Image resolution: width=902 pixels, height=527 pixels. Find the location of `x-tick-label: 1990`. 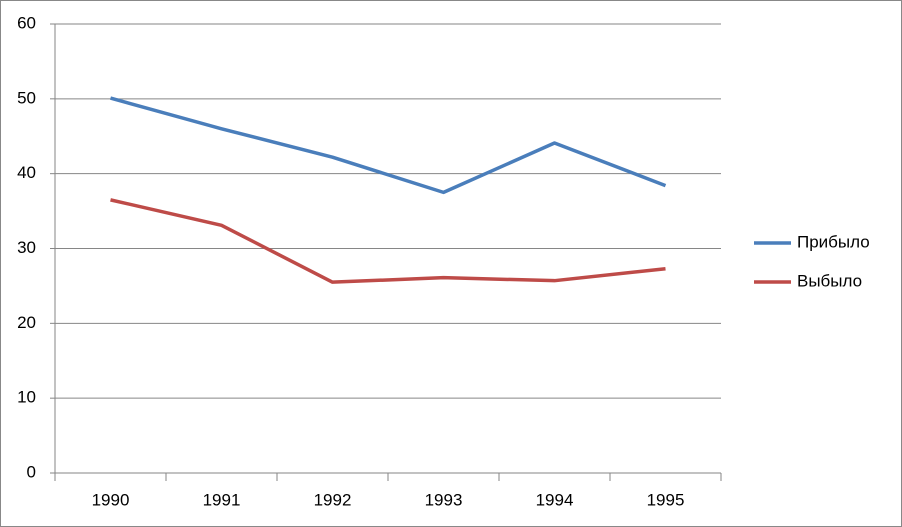

x-tick-label: 1990 is located at coordinates (111, 499).